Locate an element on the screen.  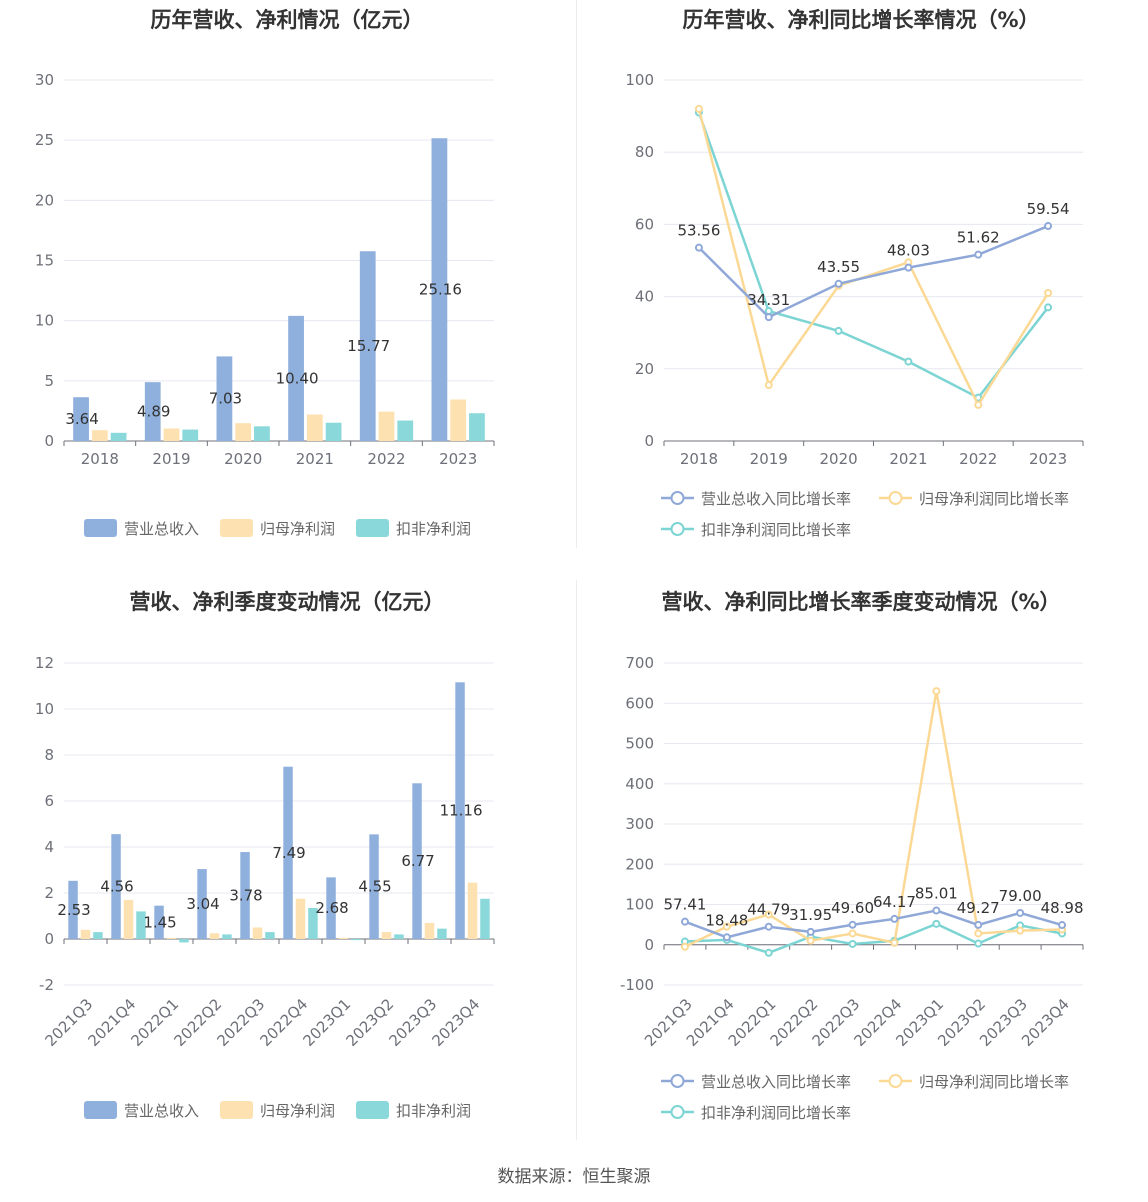
y-tick-label: 500 is located at coordinates (639, 744).